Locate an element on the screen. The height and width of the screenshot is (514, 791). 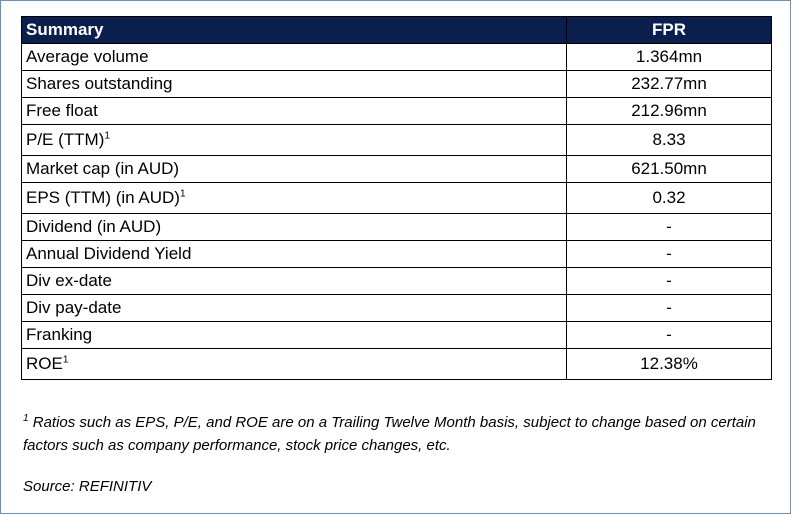
row-value: 12.38% is located at coordinates (669, 364).